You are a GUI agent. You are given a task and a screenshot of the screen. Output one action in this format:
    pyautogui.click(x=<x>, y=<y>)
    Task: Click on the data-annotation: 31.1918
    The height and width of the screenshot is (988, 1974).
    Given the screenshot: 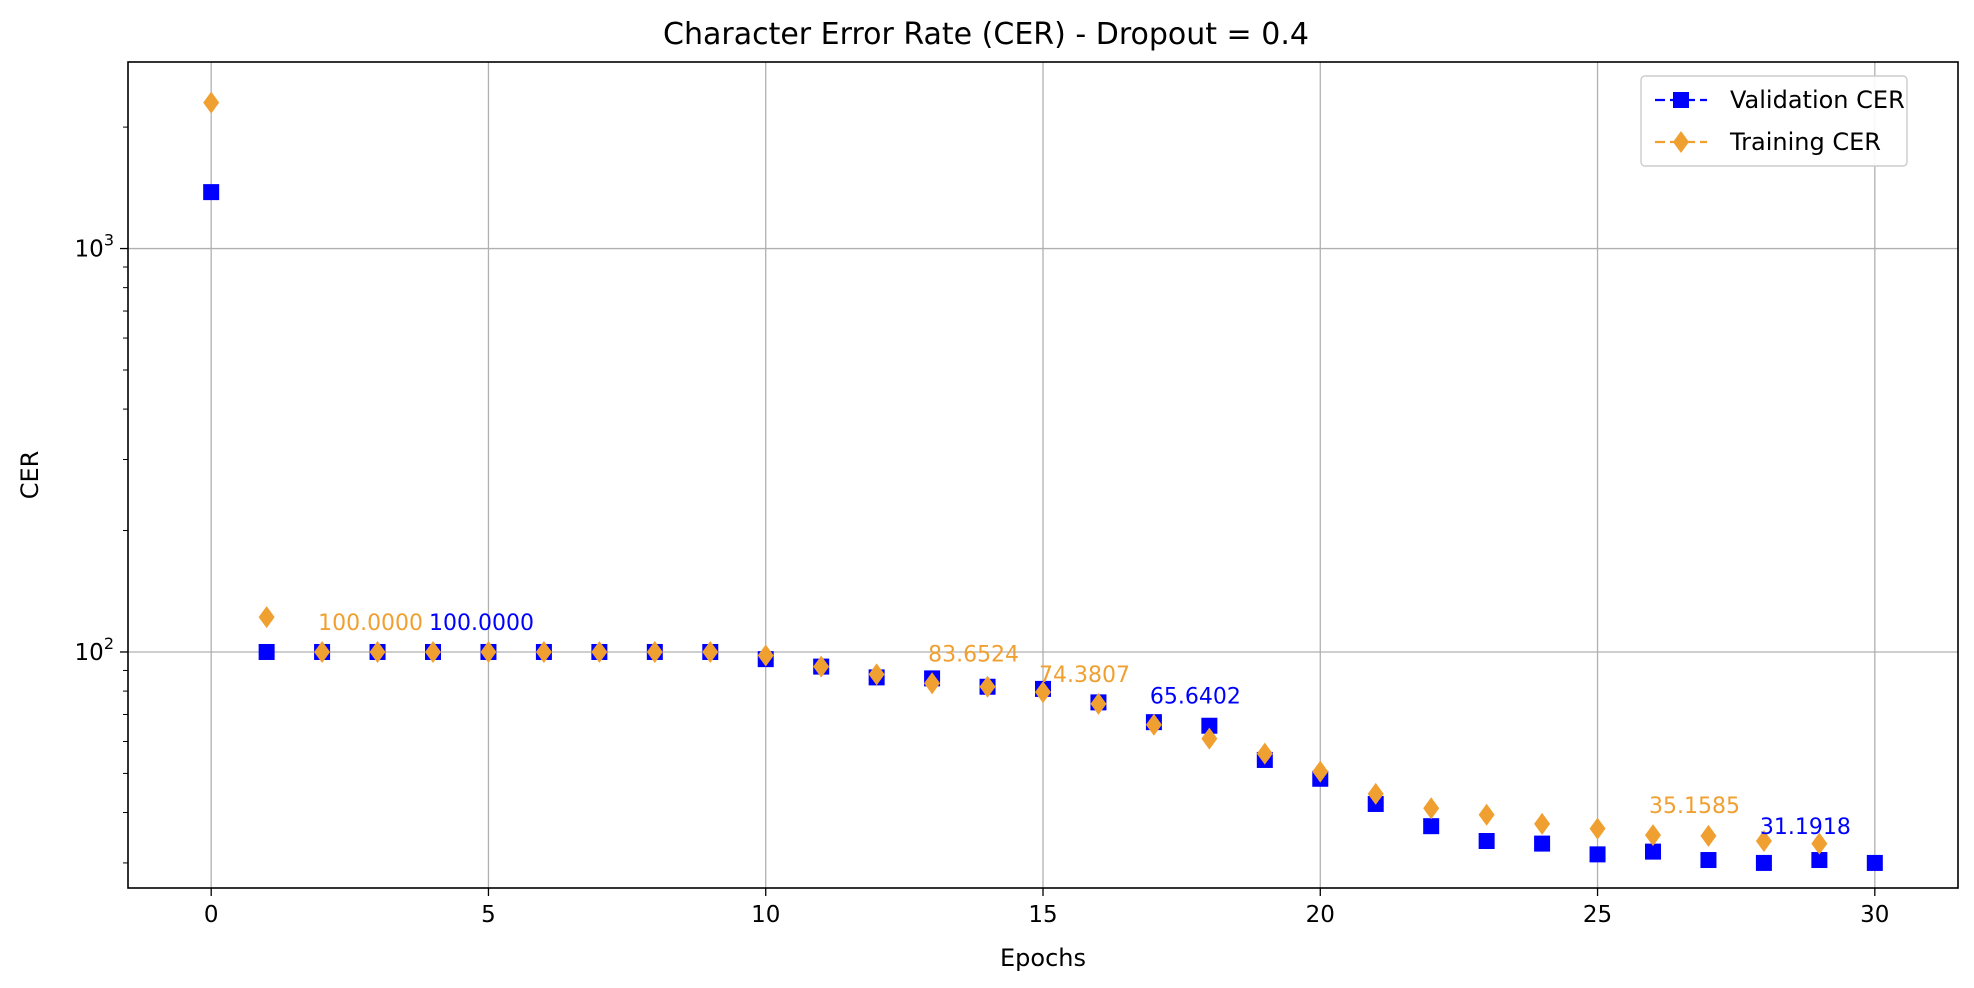 What is the action you would take?
    pyautogui.click(x=1805, y=827)
    